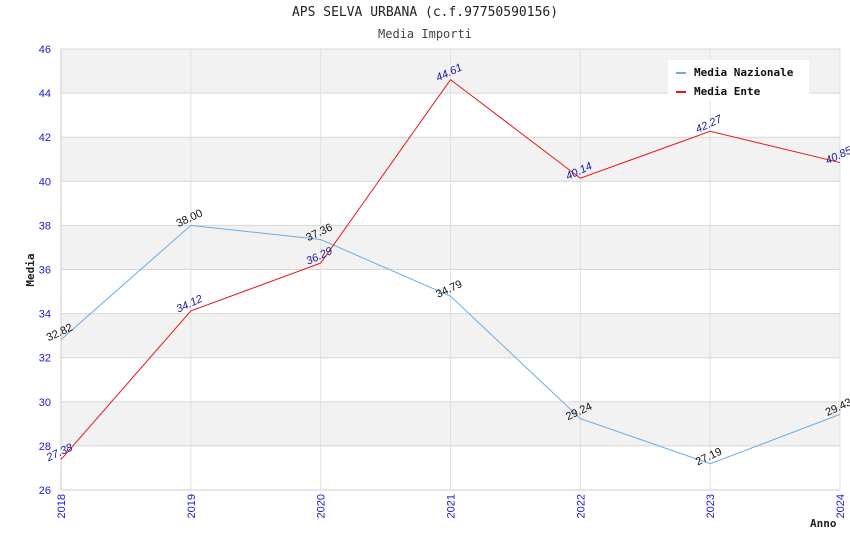 The image size is (850, 550). What do you see at coordinates (45, 50) in the screenshot?
I see `y-tick-label: 46` at bounding box center [45, 50].